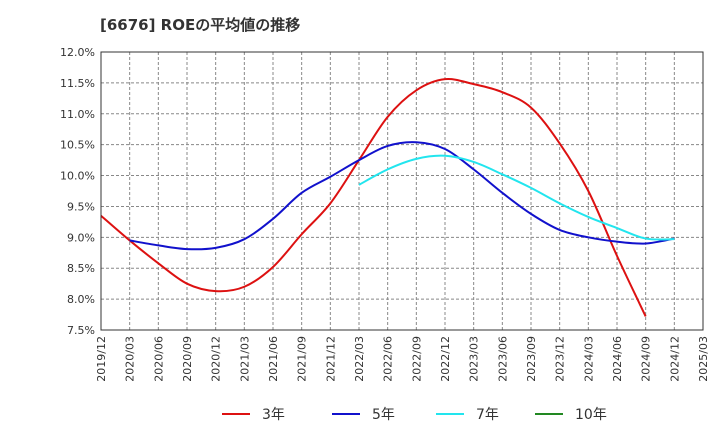 This screenshot has width=720, height=440. What do you see at coordinates (330, 359) in the screenshot?
I see `x-tick-label: 2021/12` at bounding box center [330, 359].